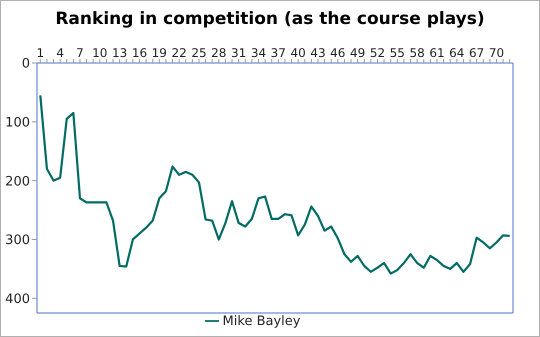  What do you see at coordinates (199, 53) in the screenshot?
I see `x-tick-label: 25` at bounding box center [199, 53].